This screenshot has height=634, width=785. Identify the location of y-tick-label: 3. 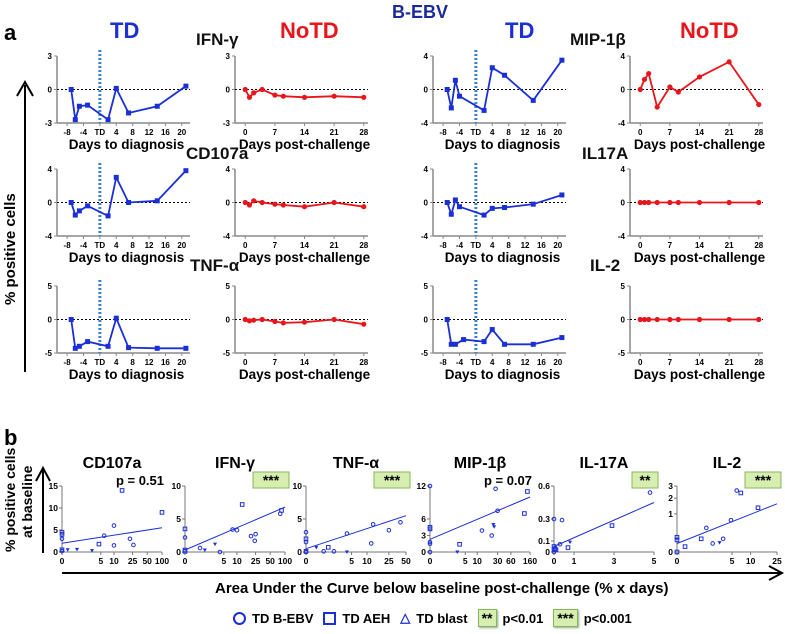
(670, 486).